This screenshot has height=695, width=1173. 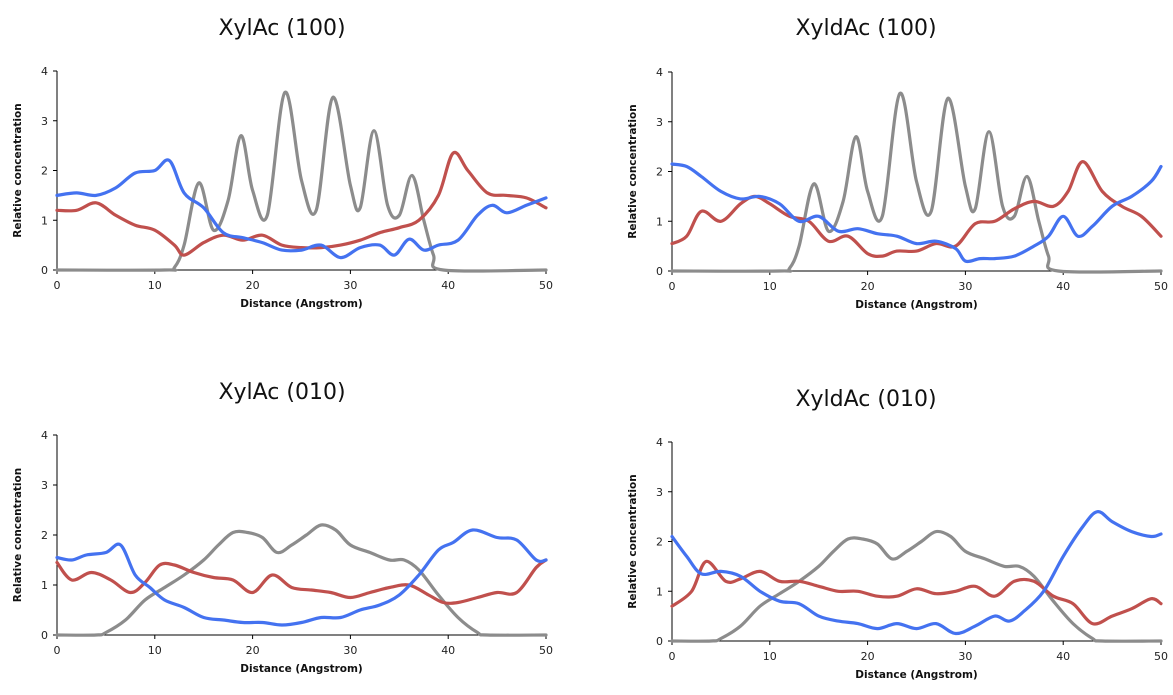 I want to click on chart-title: XylAc (100), so click(x=282, y=28).